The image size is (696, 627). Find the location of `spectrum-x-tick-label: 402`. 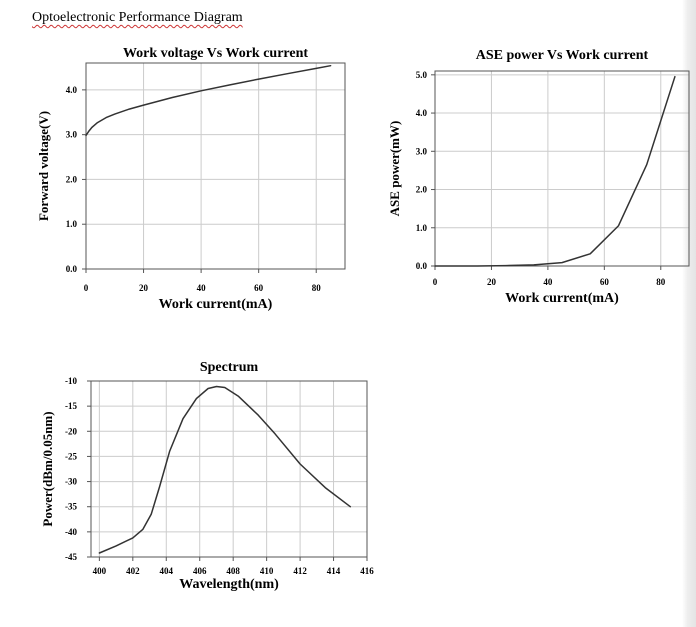

spectrum-x-tick-label: 402 is located at coordinates (133, 571).